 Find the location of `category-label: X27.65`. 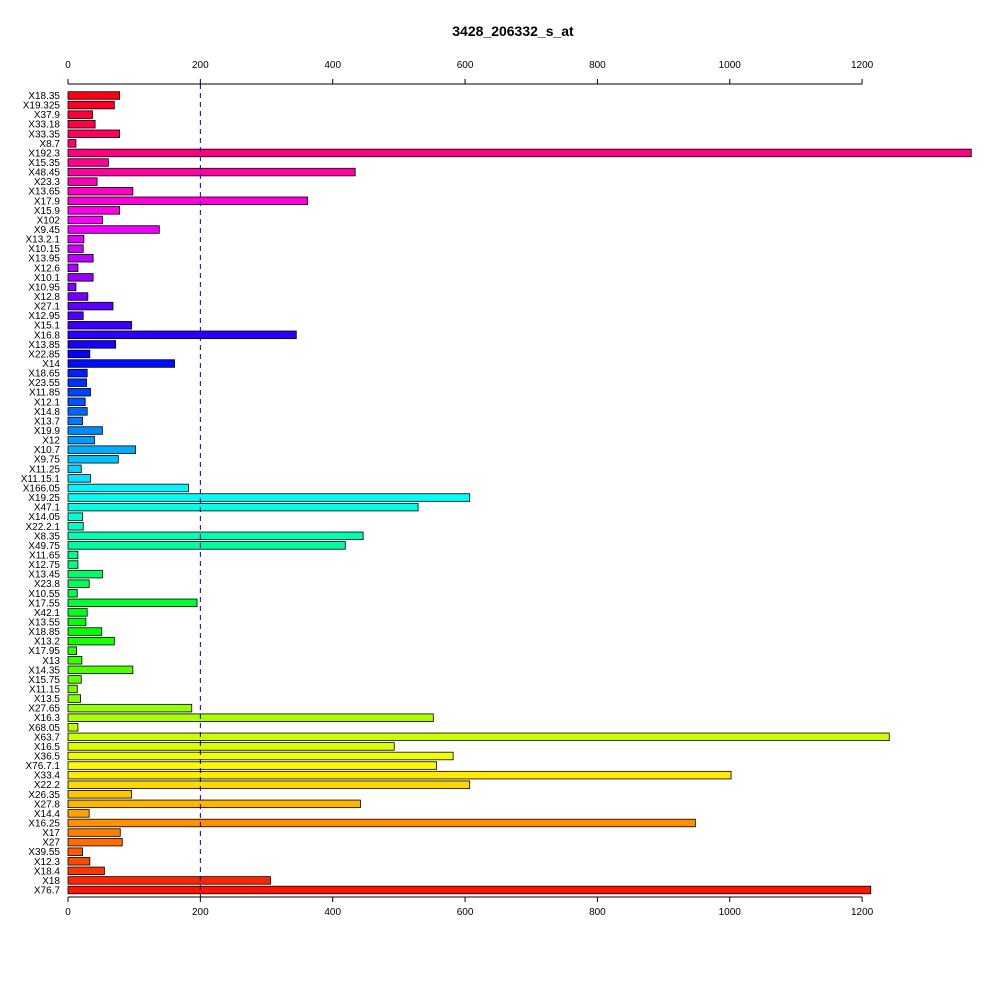

category-label: X27.65 is located at coordinates (44, 709).